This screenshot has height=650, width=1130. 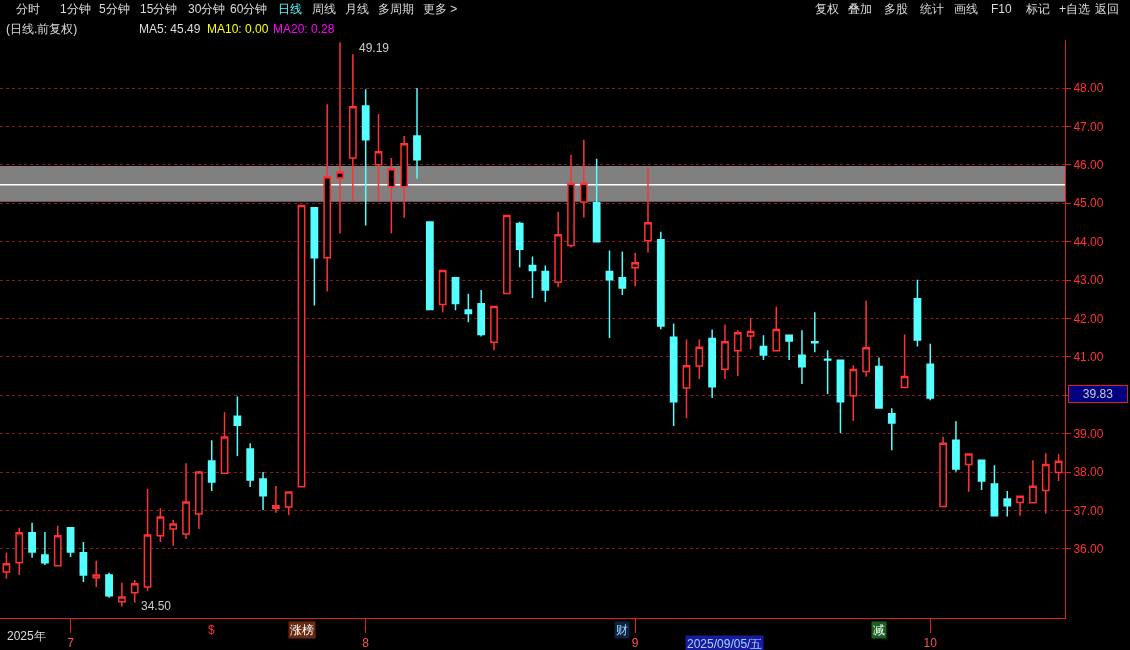 What do you see at coordinates (207, 9) in the screenshot?
I see `text: 30分钟` at bounding box center [207, 9].